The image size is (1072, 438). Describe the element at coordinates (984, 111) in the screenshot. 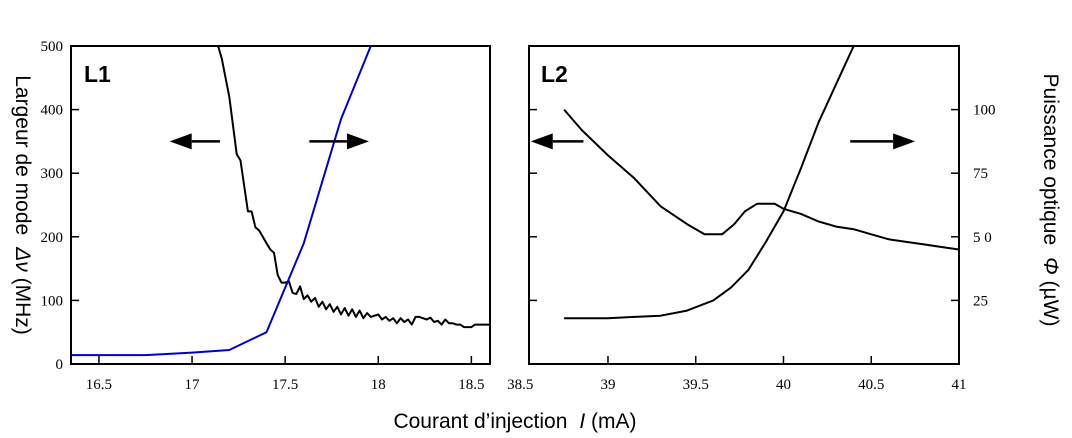

I see `l2-y-tick-label: 100` at that location.